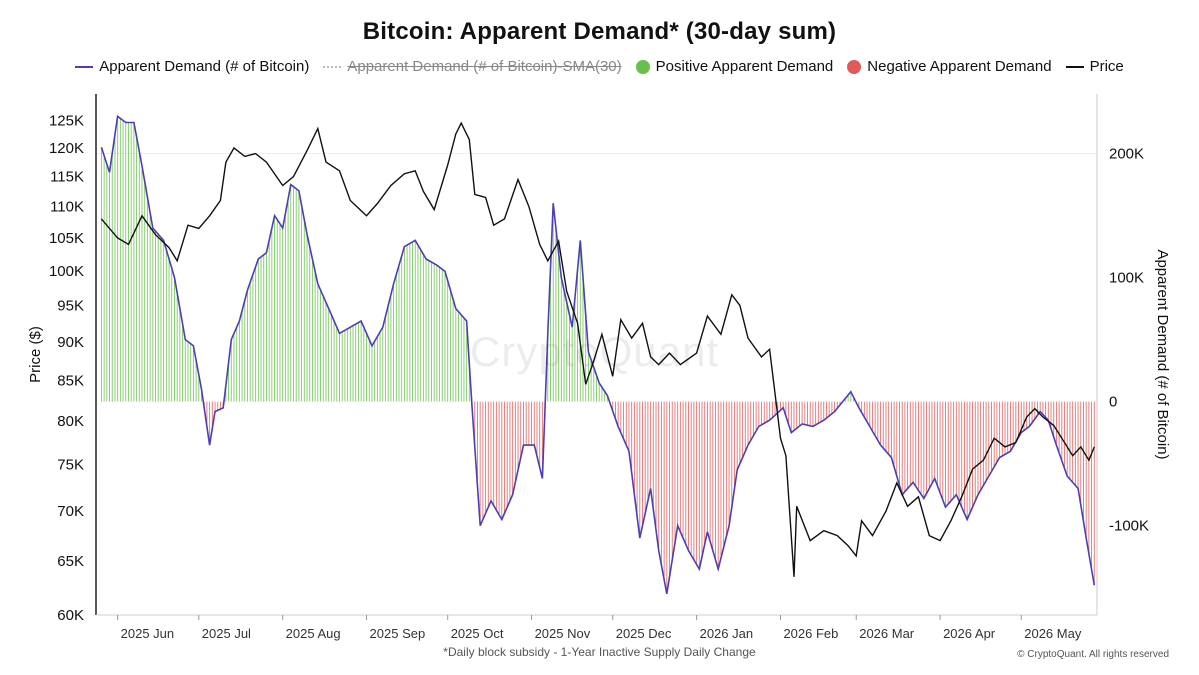  Describe the element at coordinates (66, 148) in the screenshot. I see `left-tick-label: 120K` at that location.